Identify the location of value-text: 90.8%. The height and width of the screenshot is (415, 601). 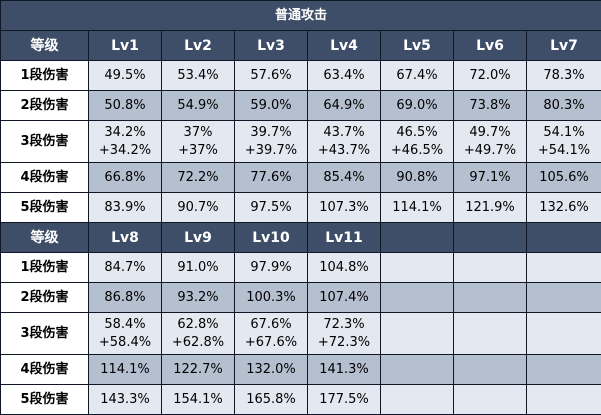
(417, 178).